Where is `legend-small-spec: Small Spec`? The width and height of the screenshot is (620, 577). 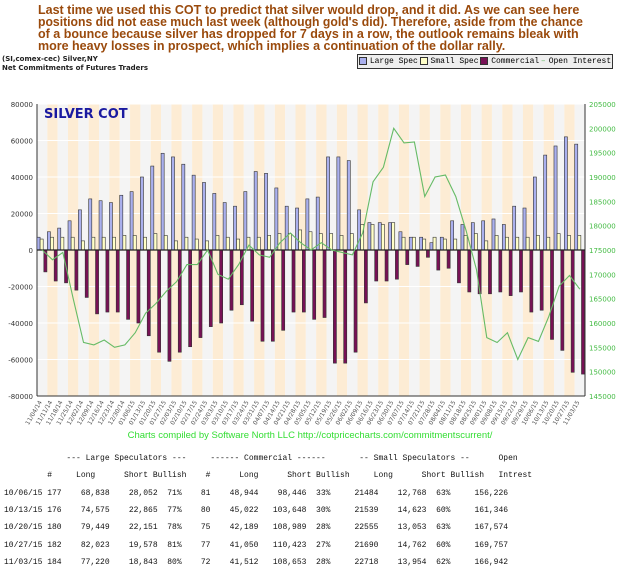
legend-small-spec: Small Spec is located at coordinates (449, 61).